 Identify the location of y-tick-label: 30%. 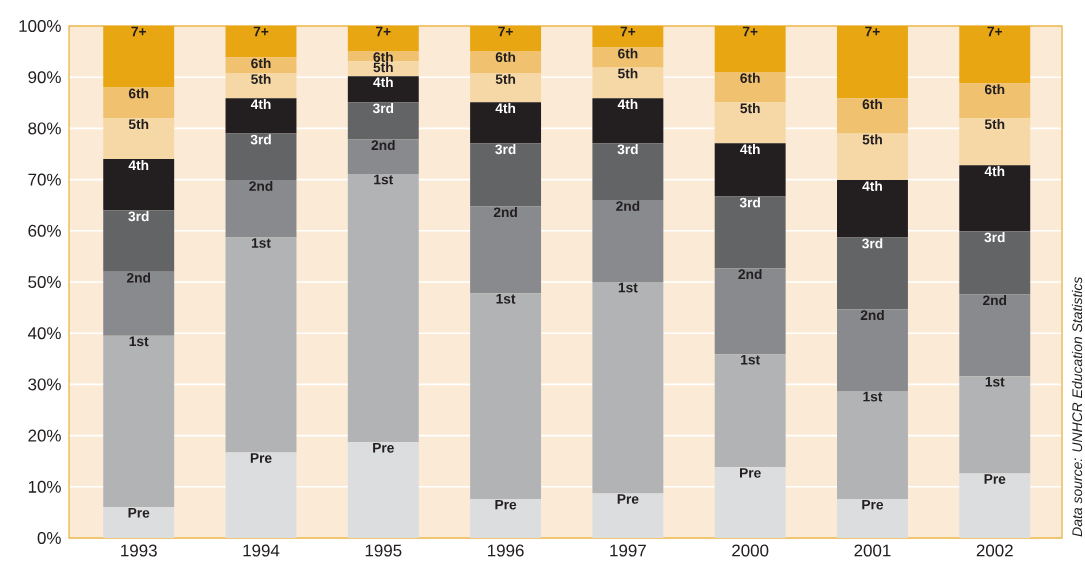
(44, 384).